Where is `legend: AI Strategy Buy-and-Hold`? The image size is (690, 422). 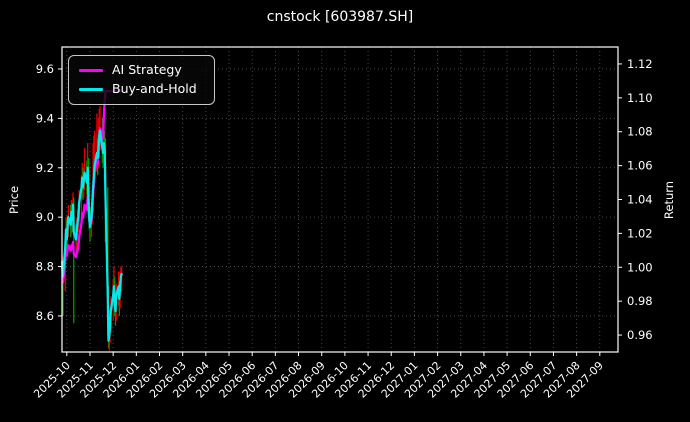
legend: AI Strategy Buy-and-Hold is located at coordinates (141, 80).